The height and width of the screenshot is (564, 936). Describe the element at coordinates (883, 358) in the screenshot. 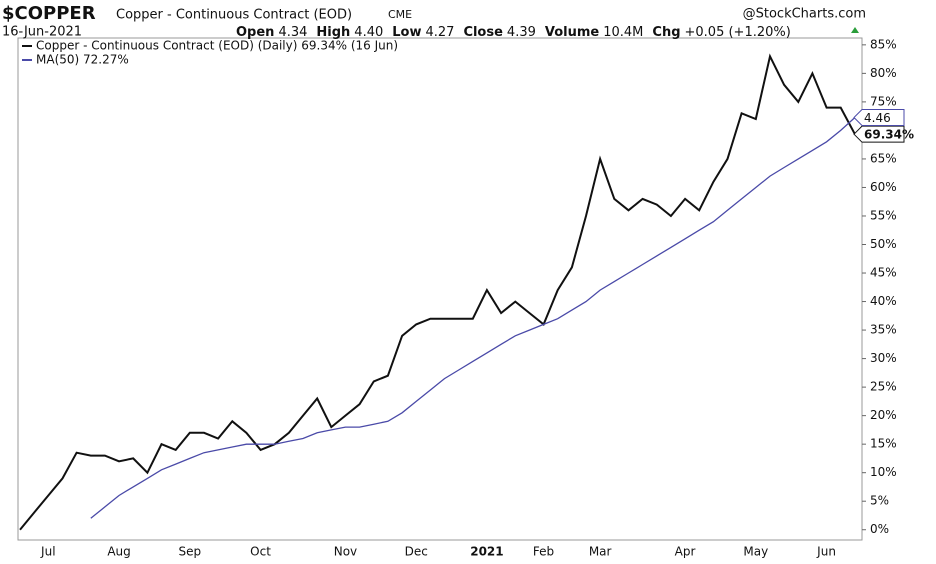

I see `y-tick-label: 30%` at that location.